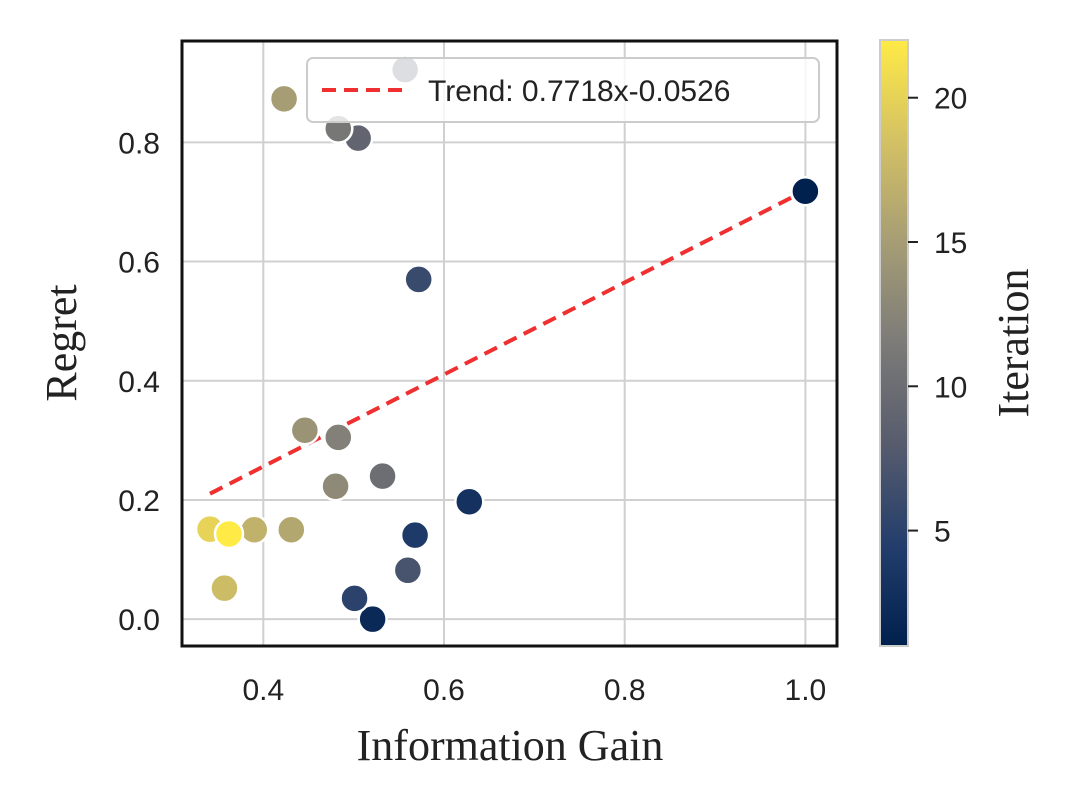 This screenshot has height=810, width=1080. What do you see at coordinates (534, 690) in the screenshot?
I see `x-axis-ticks: 0.4 0.6 0.8 1.0` at bounding box center [534, 690].